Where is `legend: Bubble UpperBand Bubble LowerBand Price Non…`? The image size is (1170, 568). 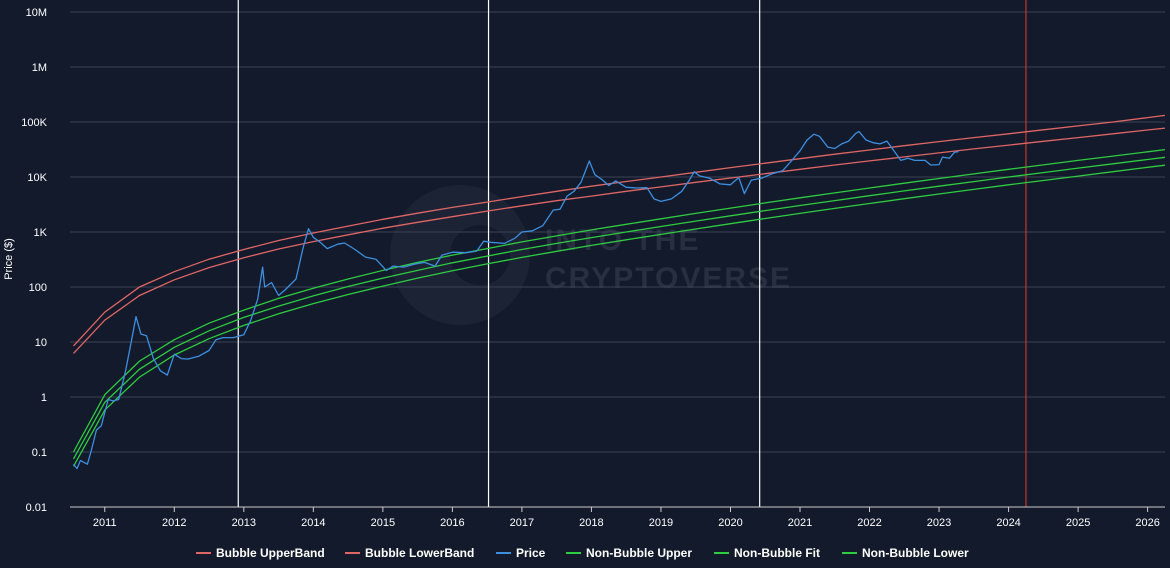 legend: Bubble UpperBand Bubble LowerBand Price Non… is located at coordinates (582, 553).